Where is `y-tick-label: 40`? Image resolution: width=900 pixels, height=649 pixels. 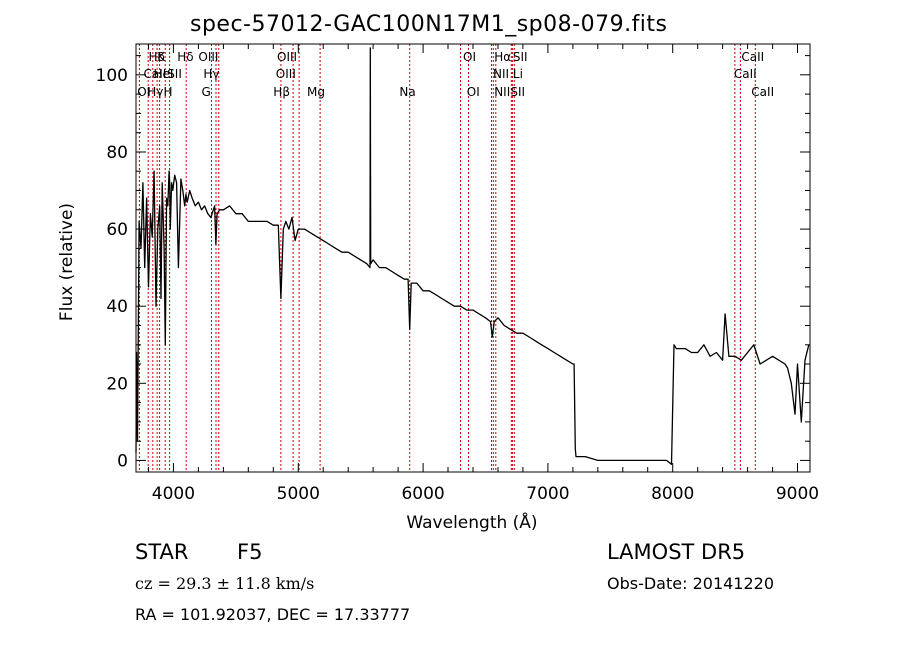
y-tick-label: 40 is located at coordinates (117, 307).